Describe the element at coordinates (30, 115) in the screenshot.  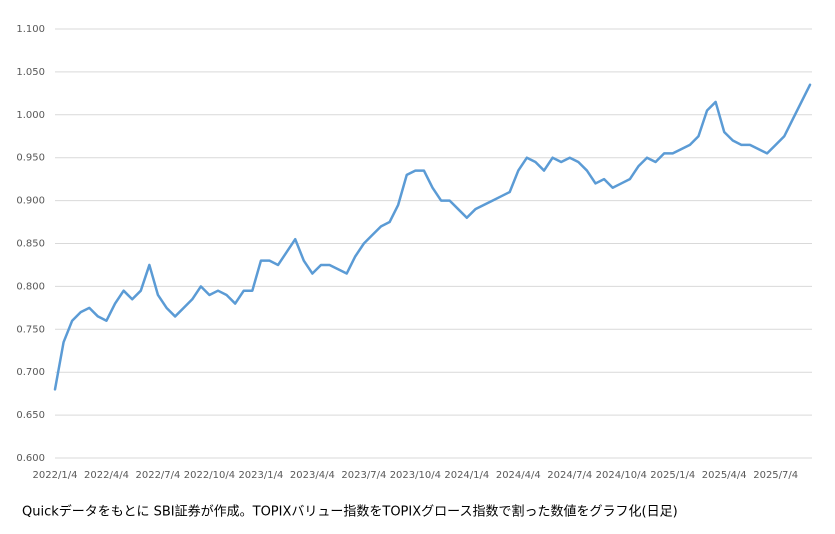
I see `y-tick-label: 1.000` at that location.